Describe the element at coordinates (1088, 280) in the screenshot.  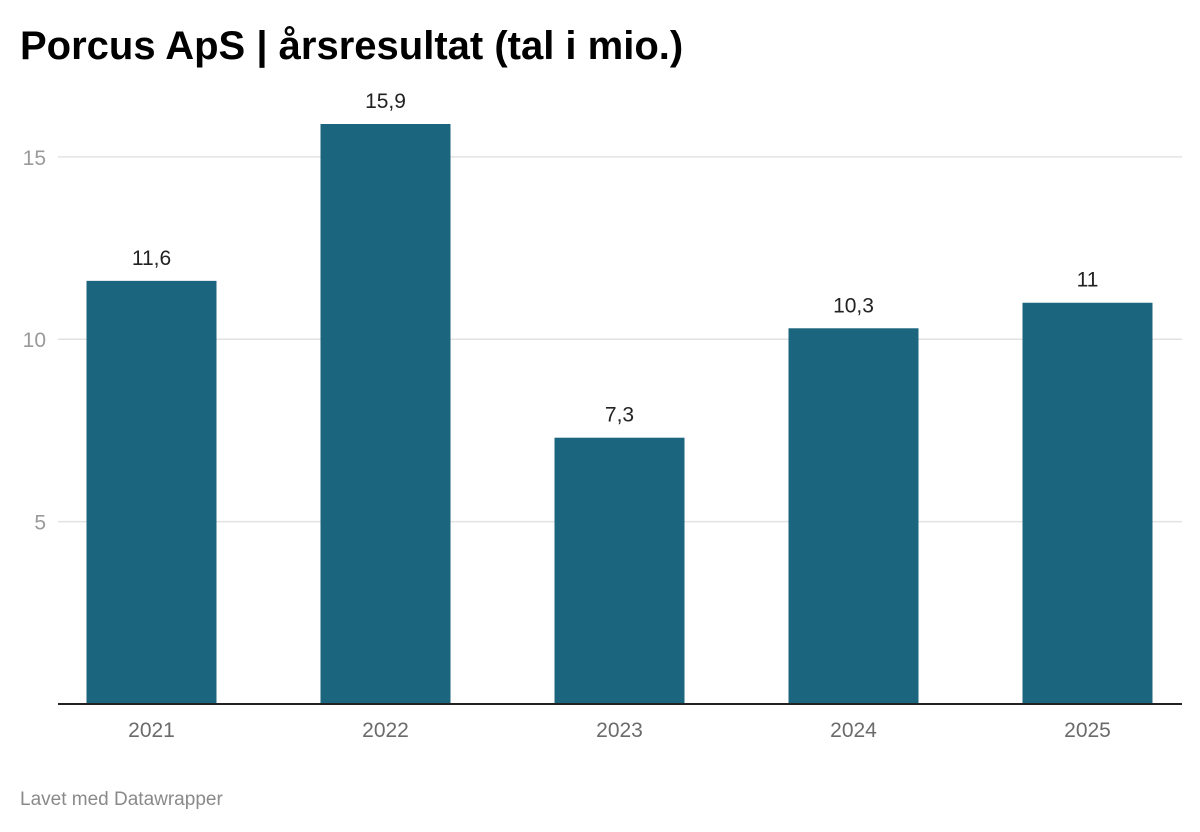
I see `data-label-2025: 11` at that location.